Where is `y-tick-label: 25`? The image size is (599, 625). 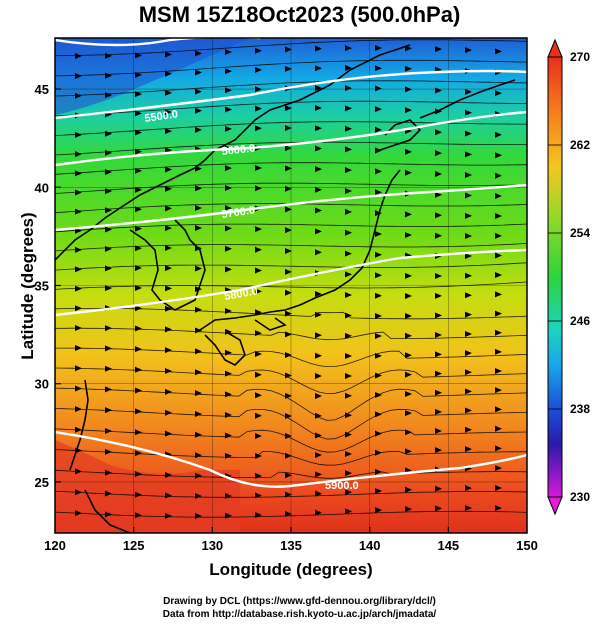
y-tick-label: 25 is located at coordinates (42, 482).